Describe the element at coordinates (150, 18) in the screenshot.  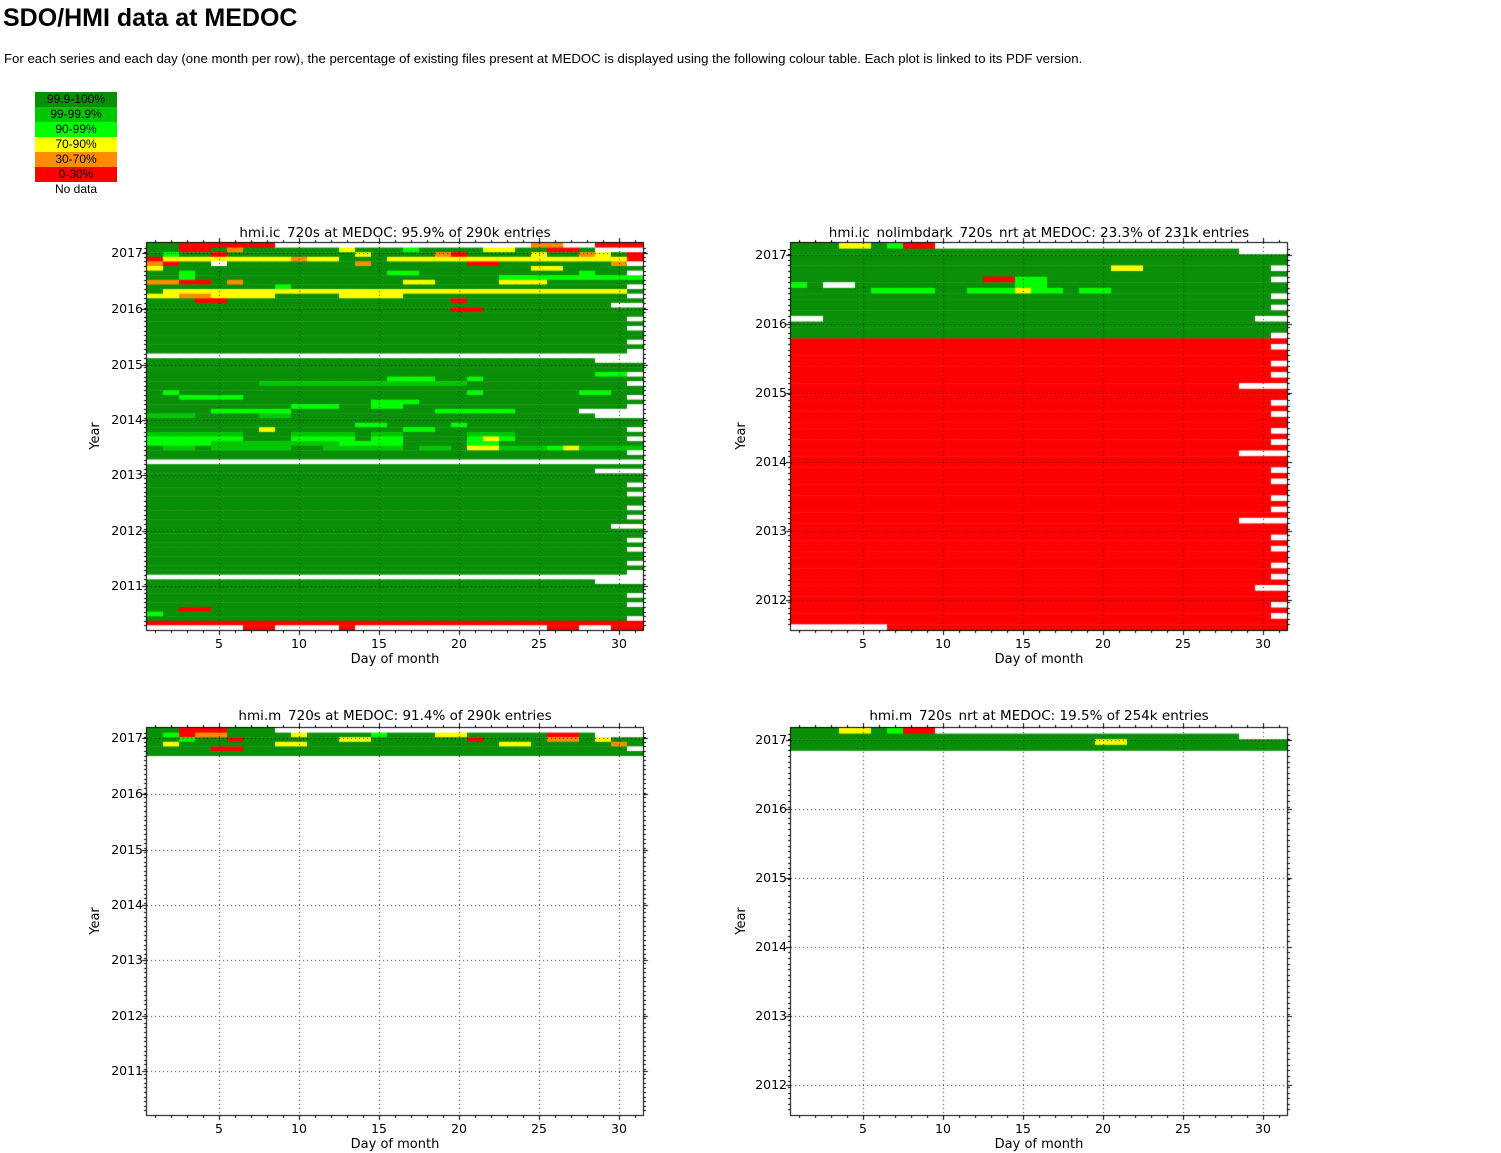
I see `page-title: SDO/HMI data at MEDOC` at that location.